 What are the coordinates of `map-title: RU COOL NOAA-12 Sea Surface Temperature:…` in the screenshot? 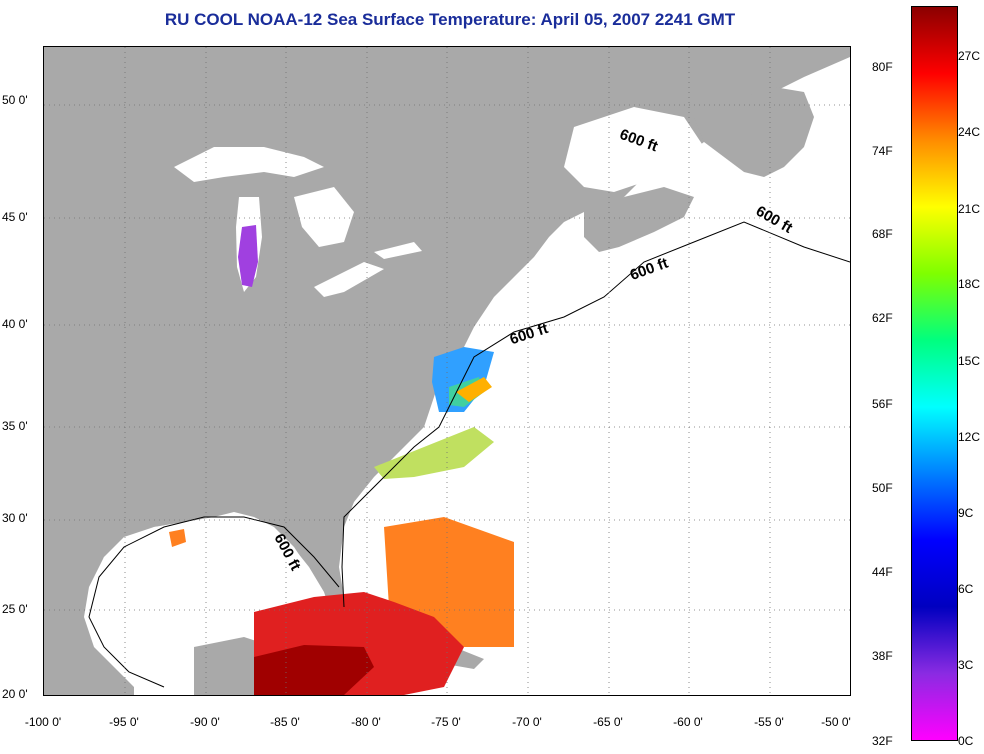 It's located at (450, 19).